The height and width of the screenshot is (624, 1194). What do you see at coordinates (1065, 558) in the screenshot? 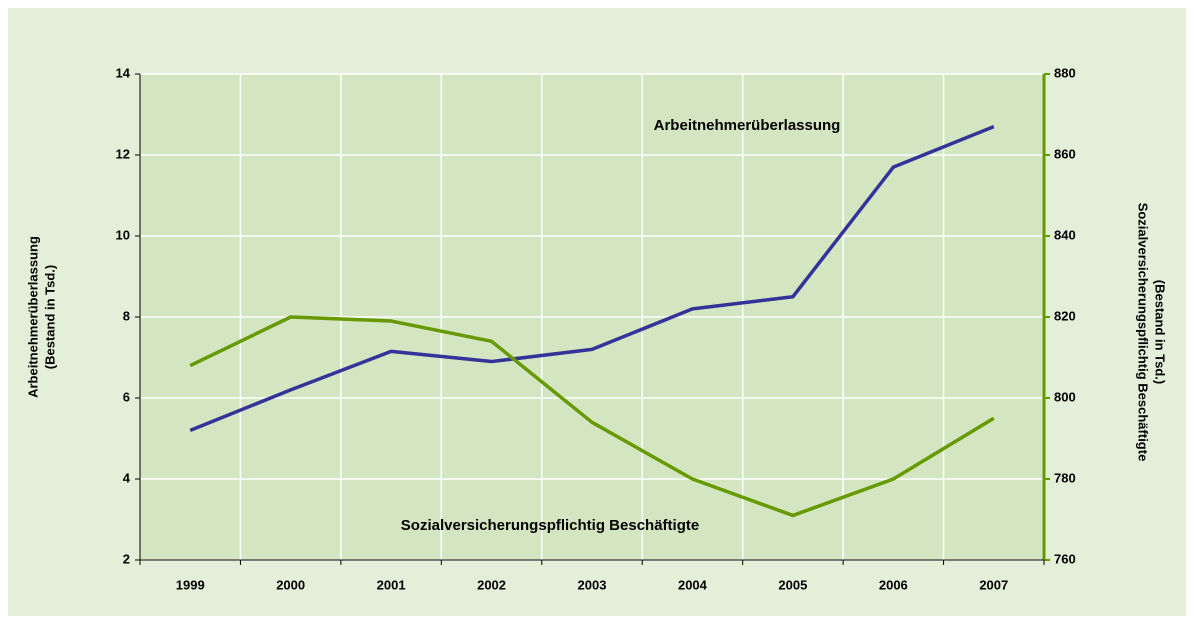
I see `y2-tick-label: 760` at bounding box center [1065, 558].